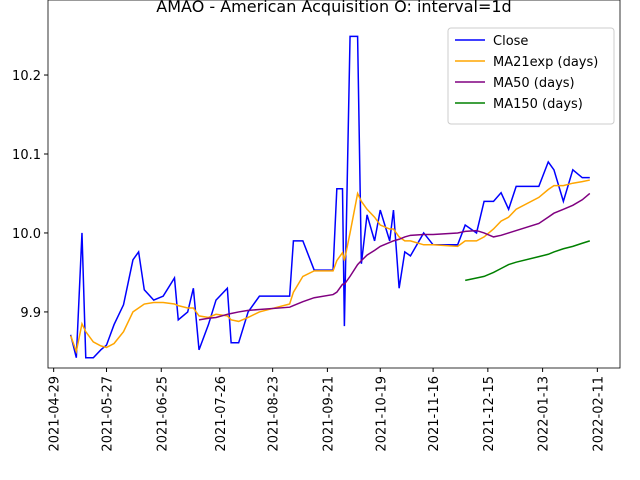 The height and width of the screenshot is (480, 640). What do you see at coordinates (545, 62) in the screenshot?
I see `legend-label: MA21exp (days)` at bounding box center [545, 62].